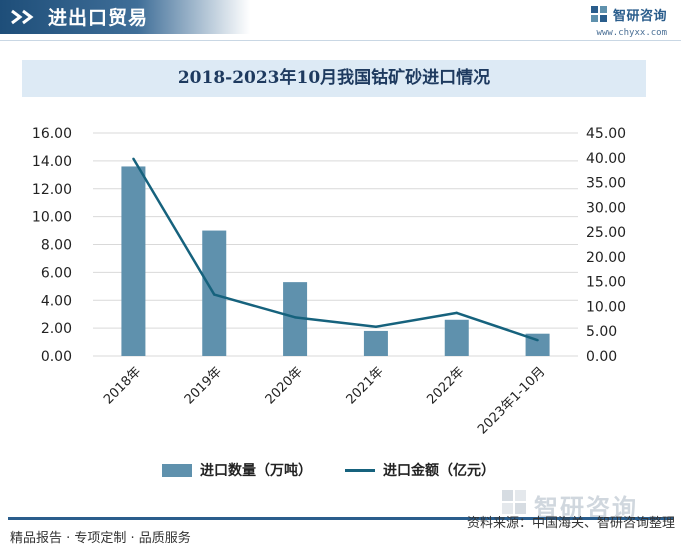 Image resolution: width=681 pixels, height=551 pixels. I want to click on y-right-tick-label: 30.00, so click(606, 208).